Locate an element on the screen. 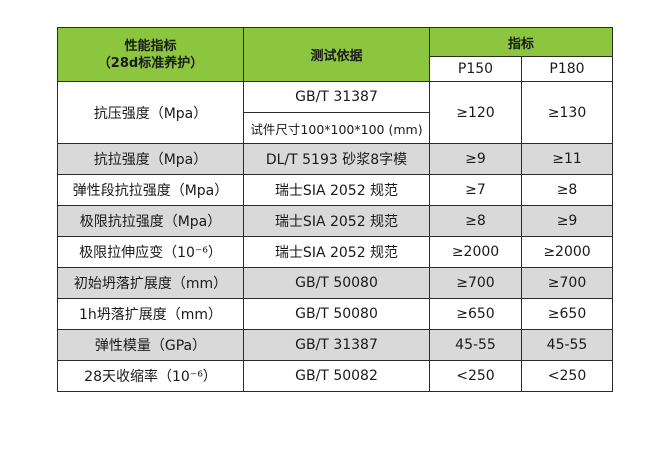  row-basis-detail: 试件尺寸100*100*100 (mm) is located at coordinates (336, 128).